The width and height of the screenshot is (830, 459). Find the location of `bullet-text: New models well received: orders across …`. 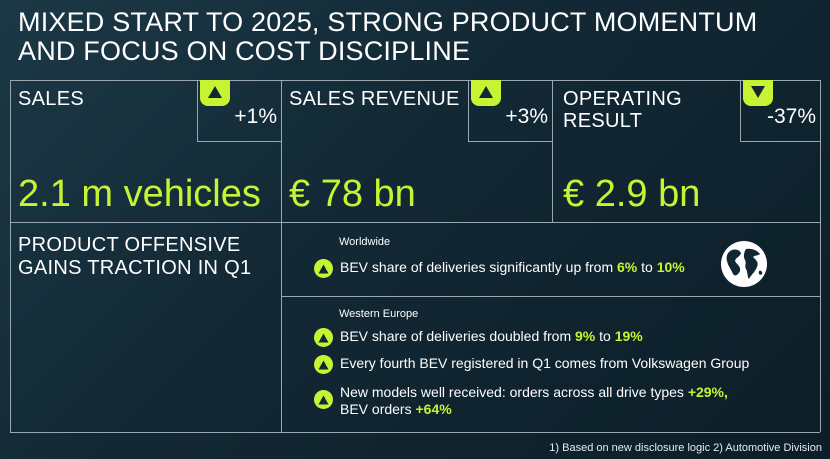

bullet-text: New models well received: orders across … is located at coordinates (534, 400).